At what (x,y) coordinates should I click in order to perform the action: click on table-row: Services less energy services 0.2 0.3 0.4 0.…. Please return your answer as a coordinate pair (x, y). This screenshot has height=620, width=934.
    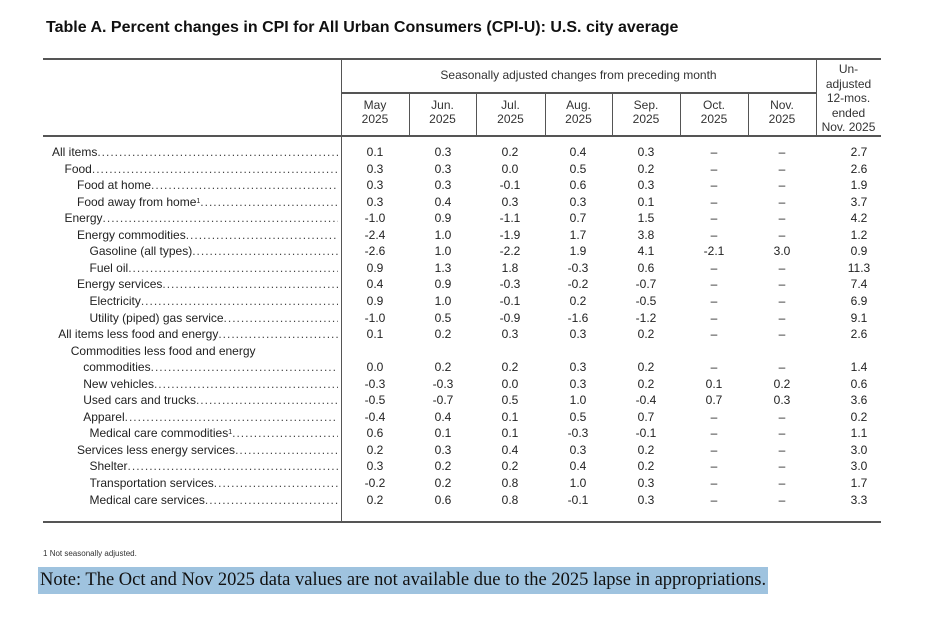
    Looking at the image, I should click on (467, 450).